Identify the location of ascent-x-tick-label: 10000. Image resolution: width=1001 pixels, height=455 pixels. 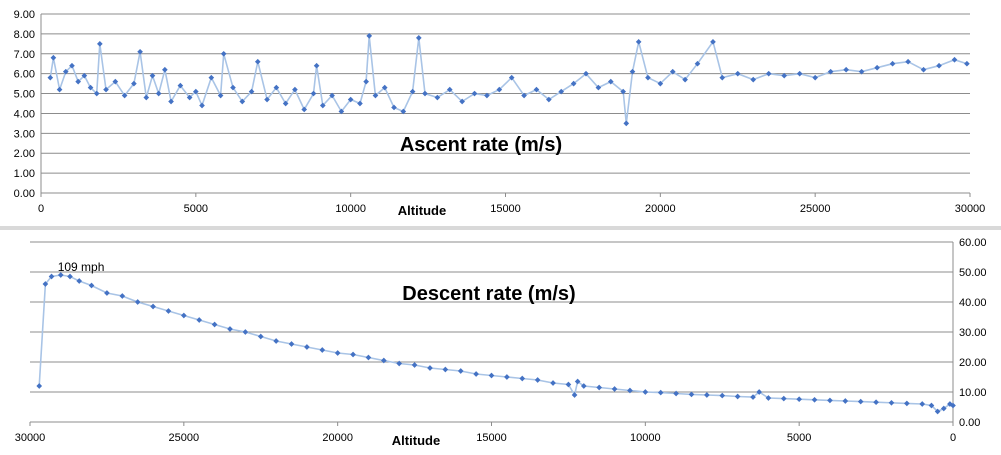
(350, 209).